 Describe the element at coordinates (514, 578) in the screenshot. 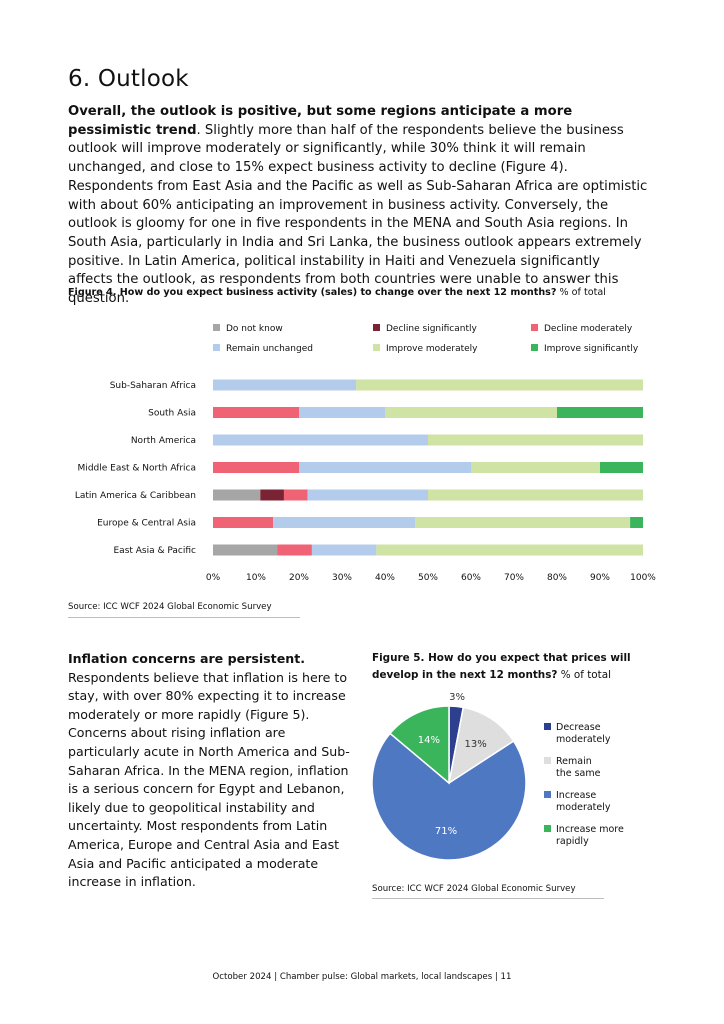

I see `x-tick-label: 70%` at that location.